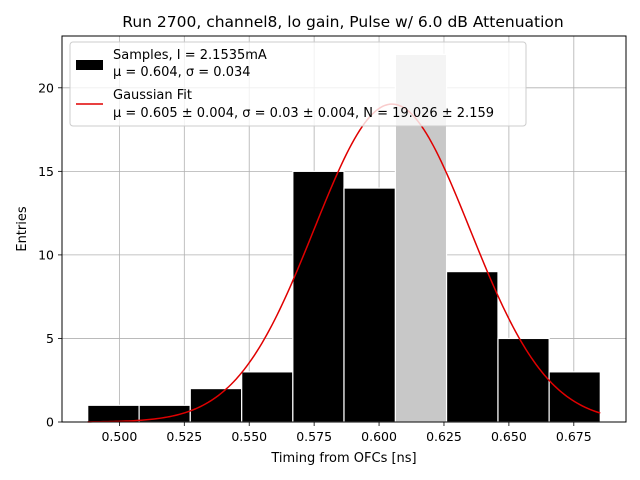  Describe the element at coordinates (46, 254) in the screenshot. I see `y-tick-label: 10` at that location.